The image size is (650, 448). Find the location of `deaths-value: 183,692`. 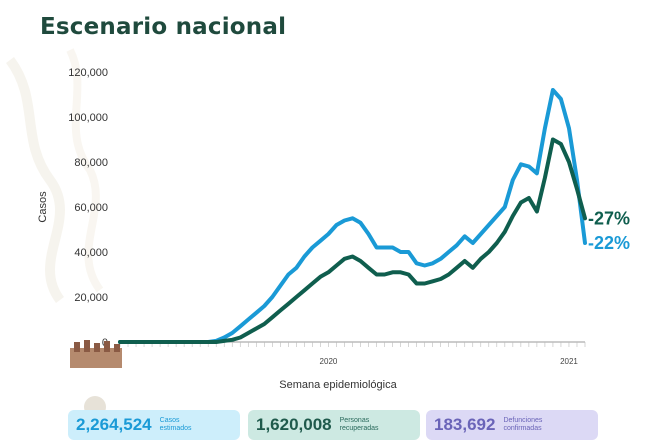

deaths-value: 183,692 is located at coordinates (465, 424).